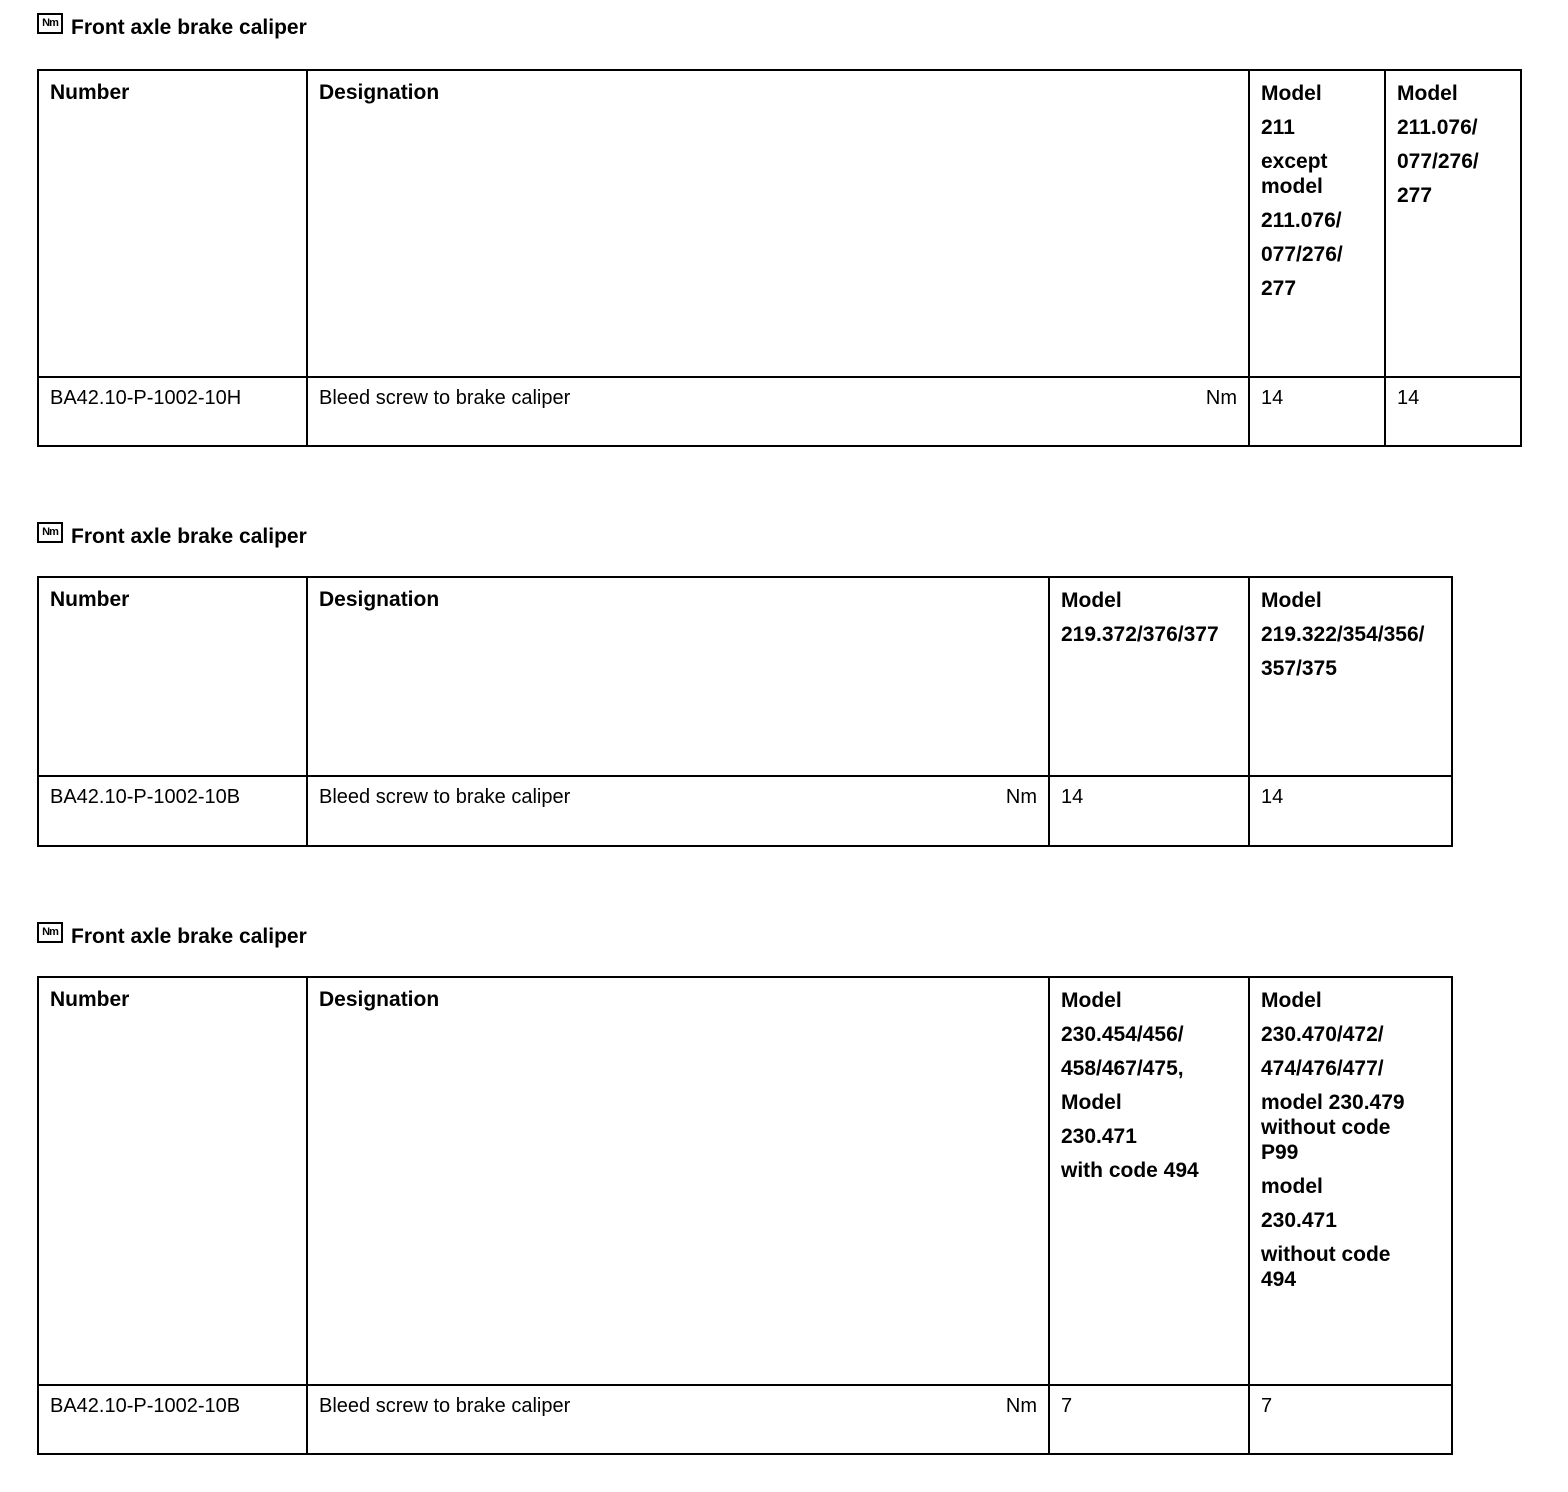 The image size is (1568, 1492). I want to click on model-paragraph: 211, so click(1317, 127).